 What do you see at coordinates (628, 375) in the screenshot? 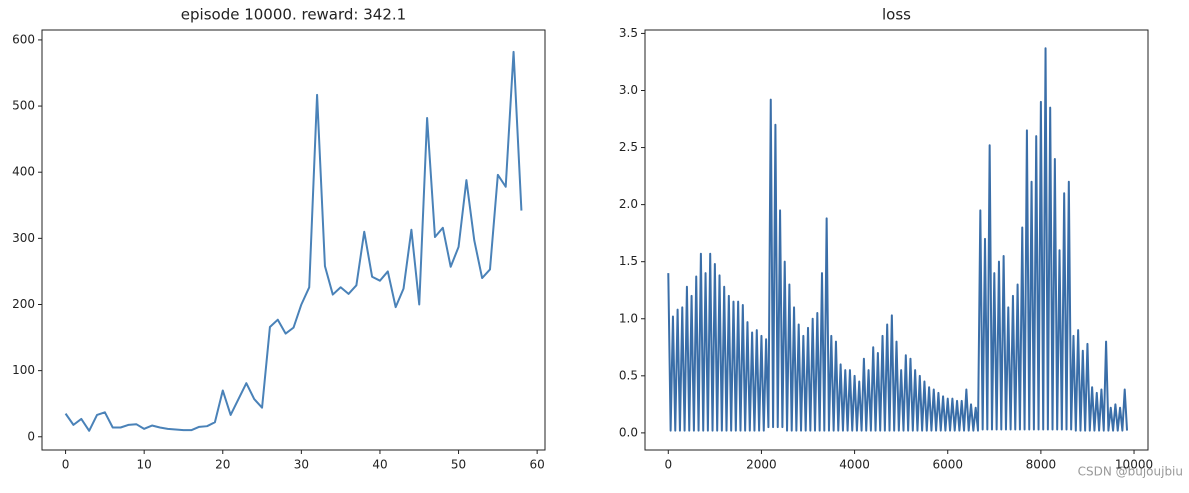
I see `y-tick-label: 0.5` at bounding box center [628, 375].